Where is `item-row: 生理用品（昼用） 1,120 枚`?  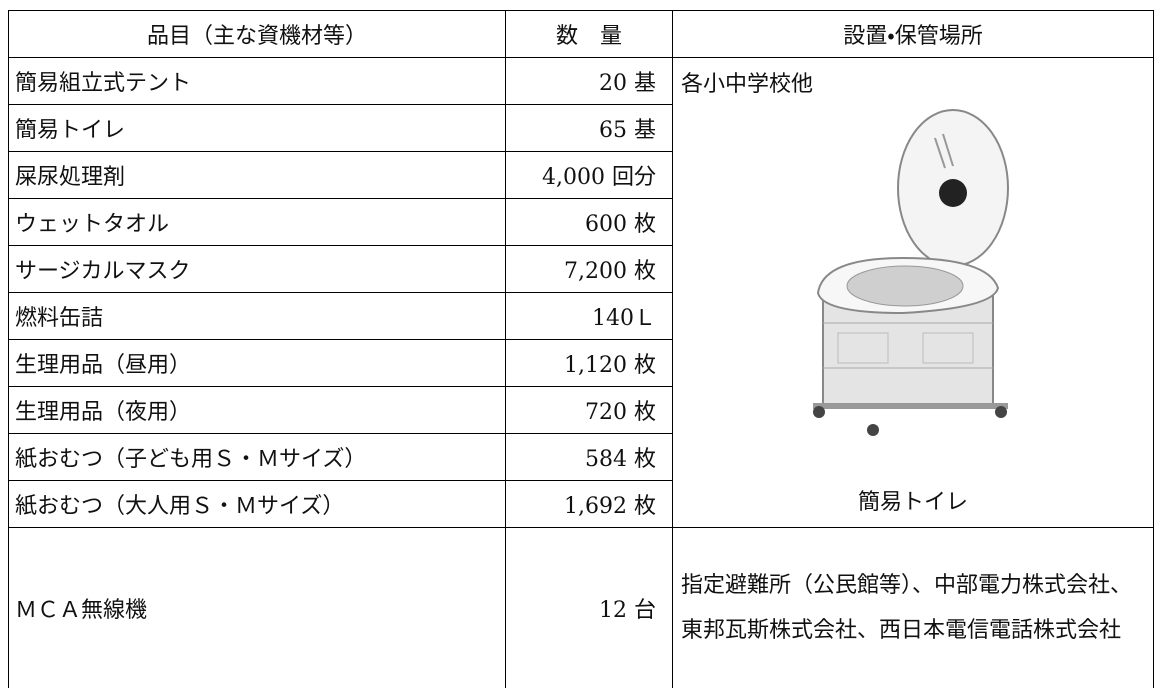 item-row: 生理用品（昼用） 1,120 枚 is located at coordinates (581, 363).